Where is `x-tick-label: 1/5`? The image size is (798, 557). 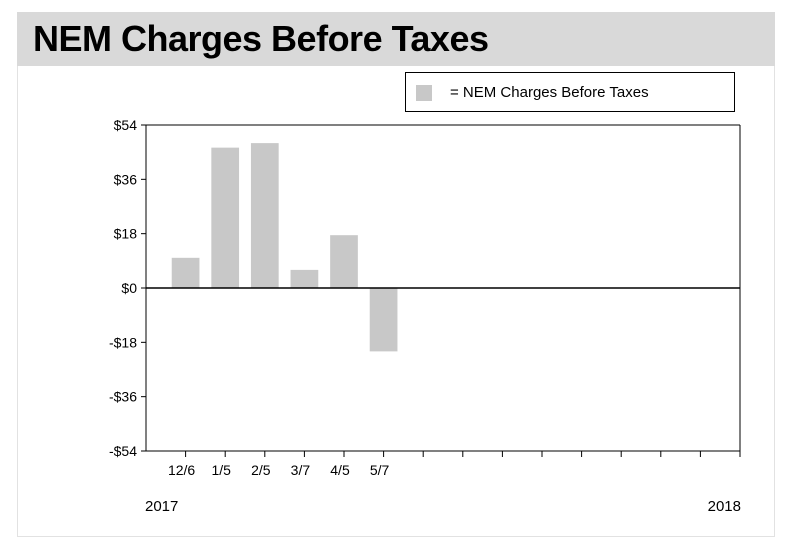
x-tick-label: 1/5 is located at coordinates (221, 470).